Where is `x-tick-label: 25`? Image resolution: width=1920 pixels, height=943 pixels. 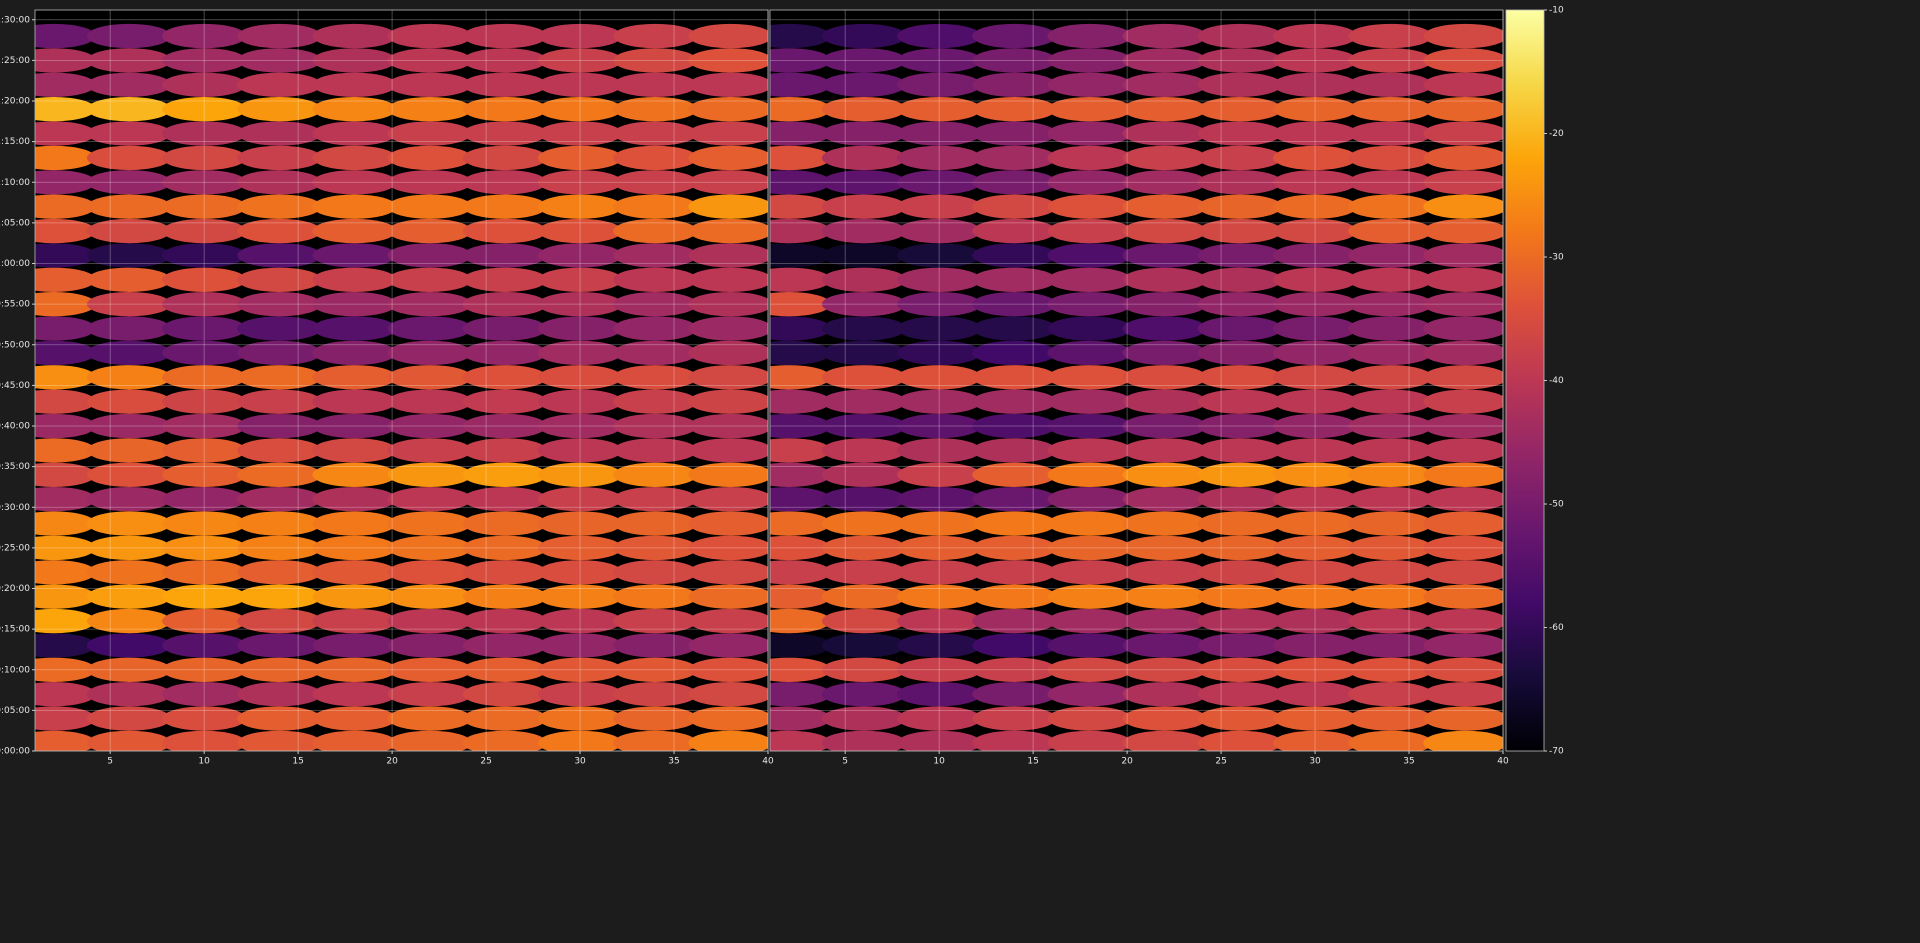
x-tick-label: 25 is located at coordinates (485, 762).